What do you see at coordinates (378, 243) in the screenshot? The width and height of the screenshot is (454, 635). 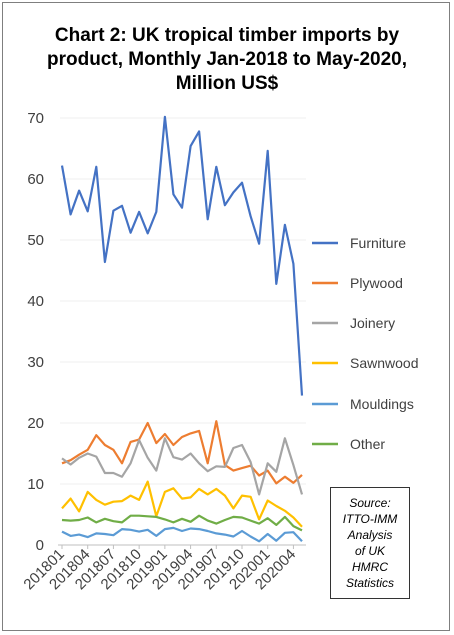 I see `legend-label: Furniture` at bounding box center [378, 243].